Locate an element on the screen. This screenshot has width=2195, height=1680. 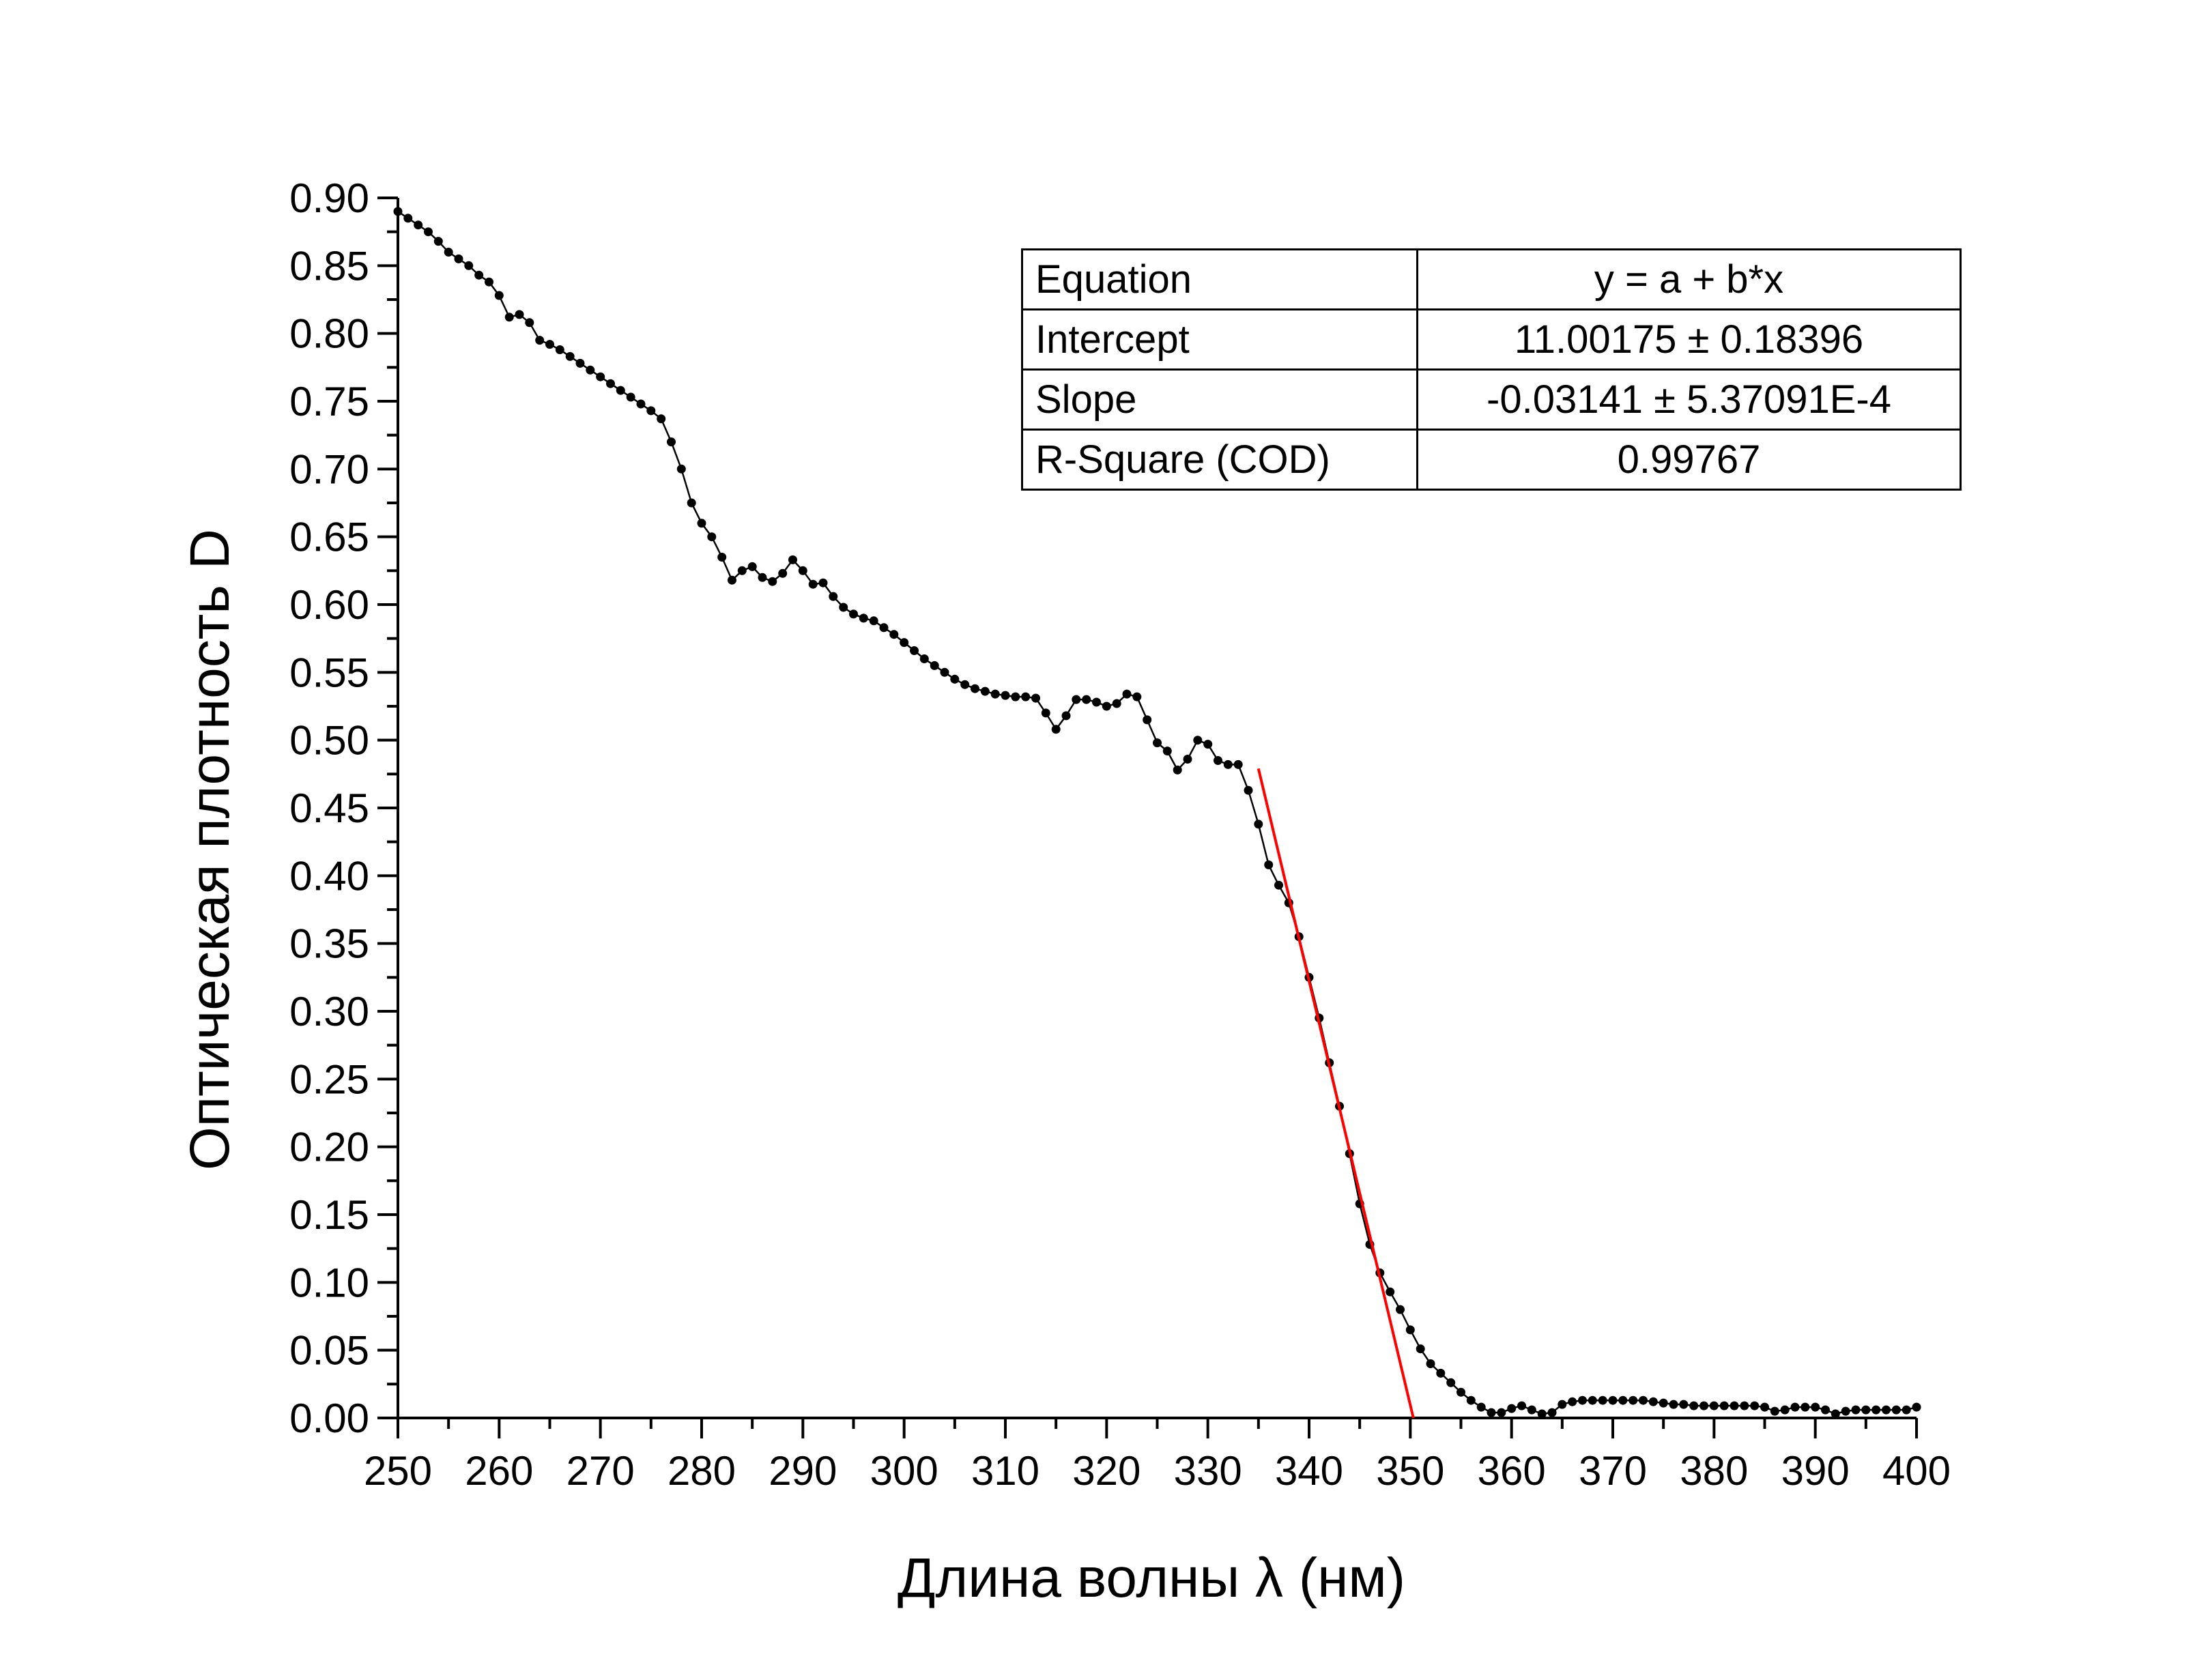
y-tick-label: 0.30 is located at coordinates (329, 1012).